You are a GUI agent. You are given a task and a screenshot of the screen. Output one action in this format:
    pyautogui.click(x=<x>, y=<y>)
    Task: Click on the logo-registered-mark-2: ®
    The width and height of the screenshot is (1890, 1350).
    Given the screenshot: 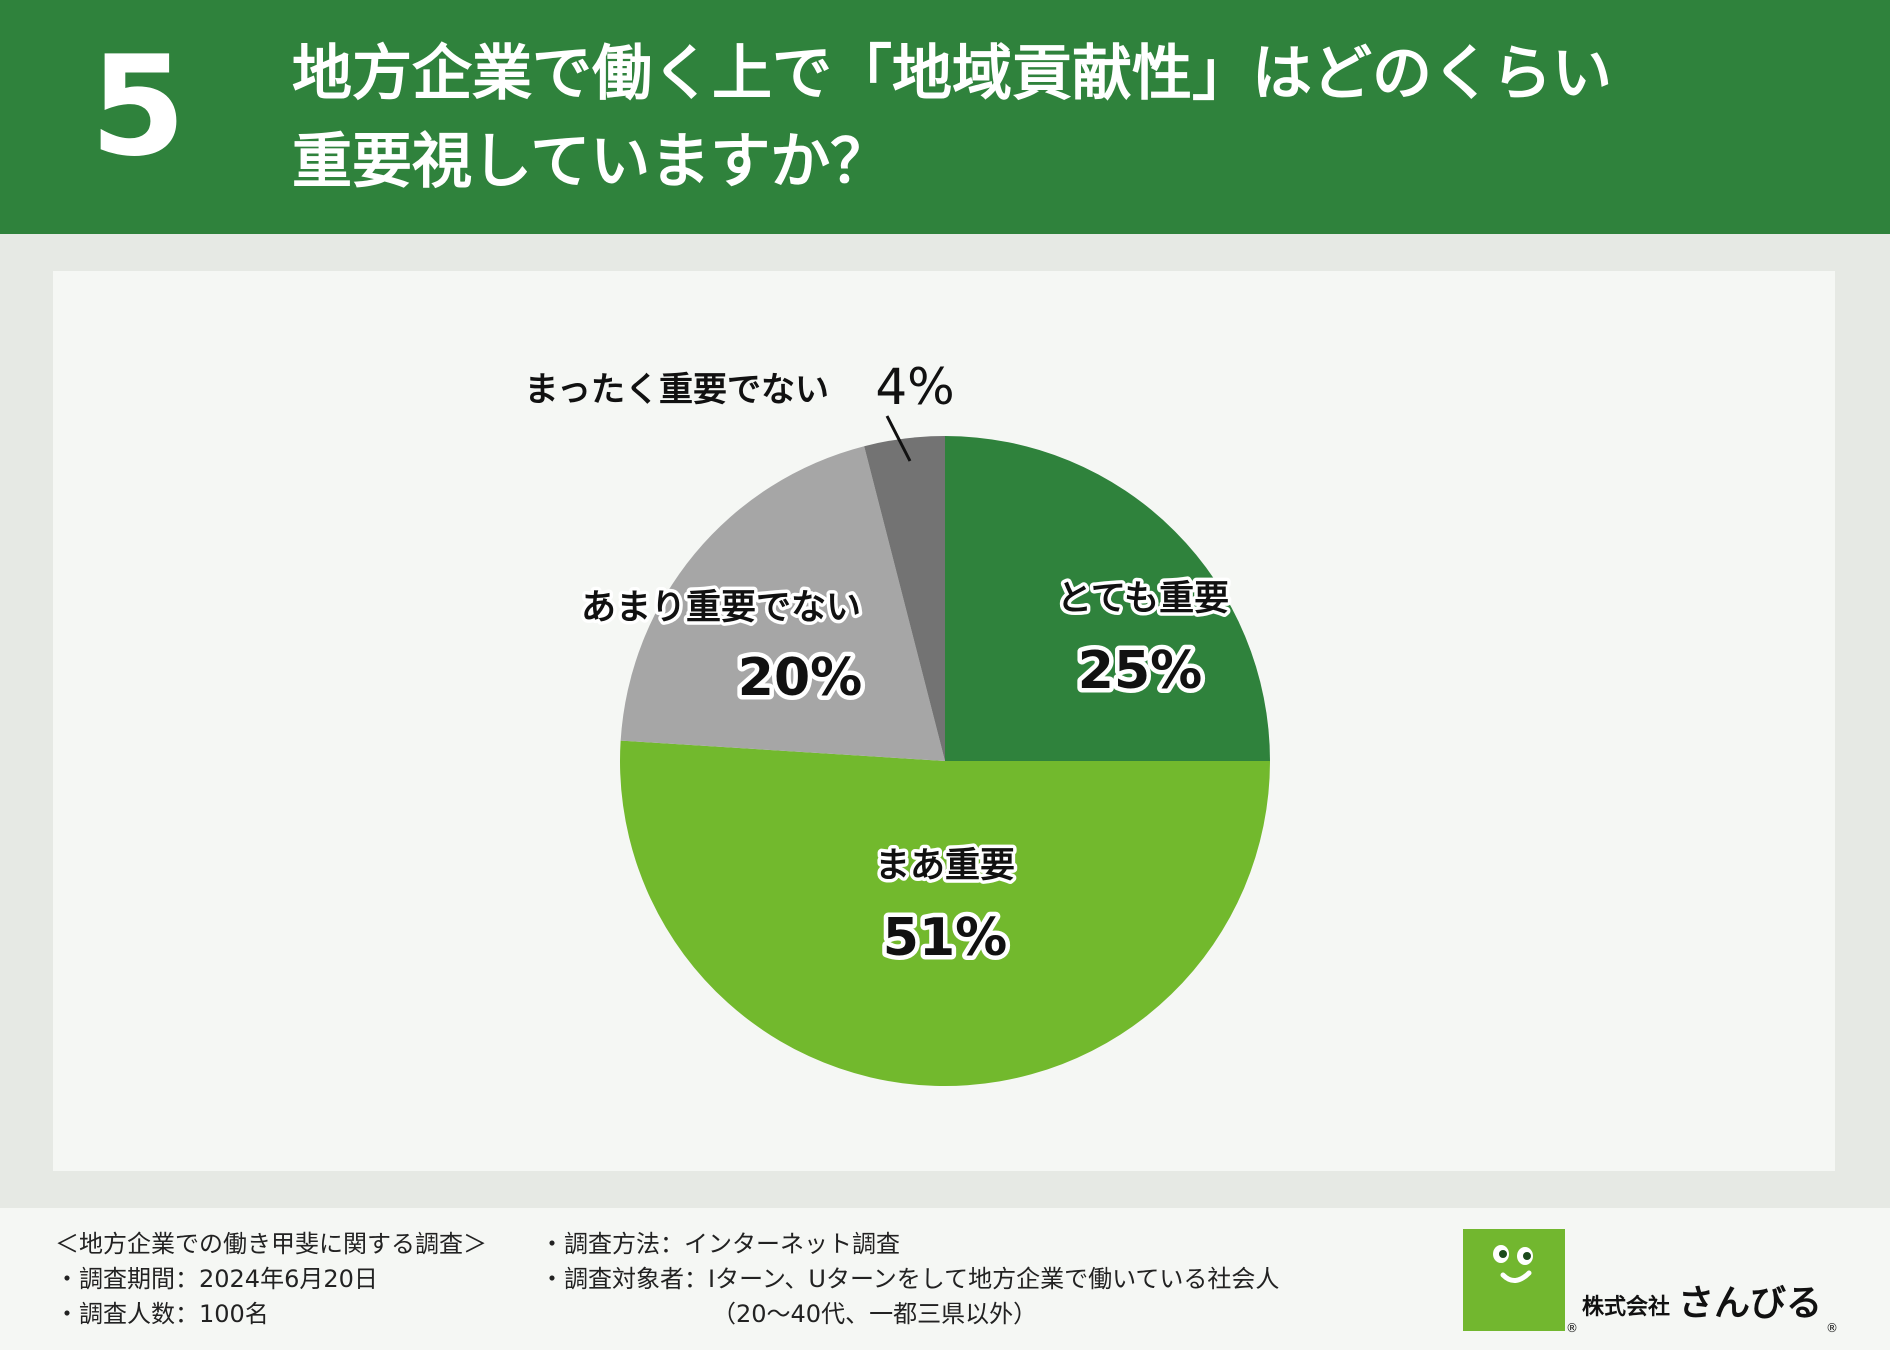 What is the action you would take?
    pyautogui.click(x=1832, y=1328)
    